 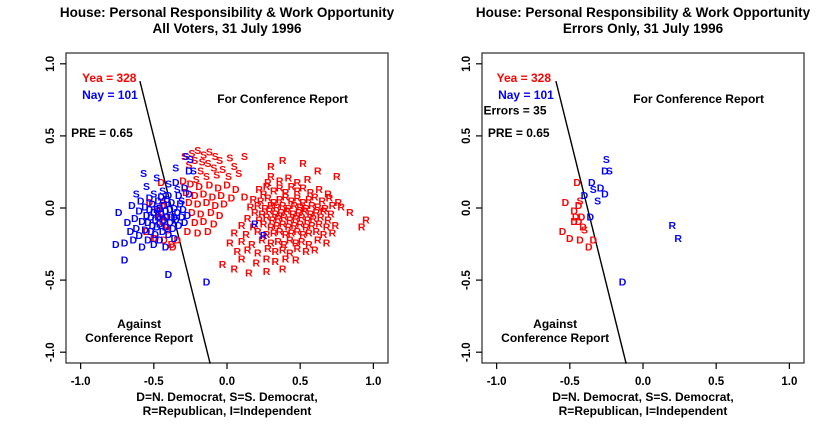 What do you see at coordinates (227, 382) in the screenshot?
I see `x-tick-label: 0.0` at bounding box center [227, 382].